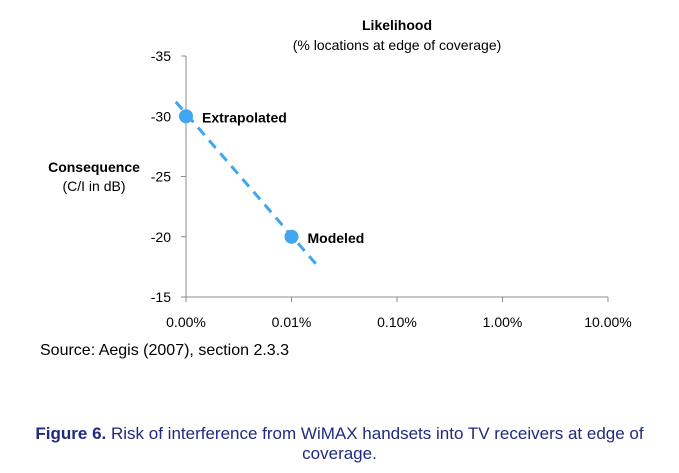 The width and height of the screenshot is (679, 473). I want to click on chart-title: Likelihood, so click(397, 25).